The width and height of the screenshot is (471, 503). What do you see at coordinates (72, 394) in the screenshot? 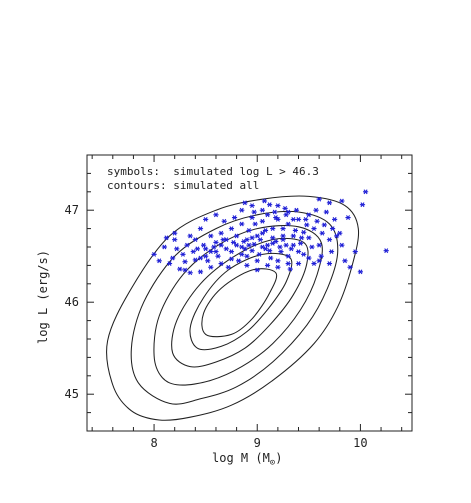
I see `y-tick-label: 45` at bounding box center [72, 394].